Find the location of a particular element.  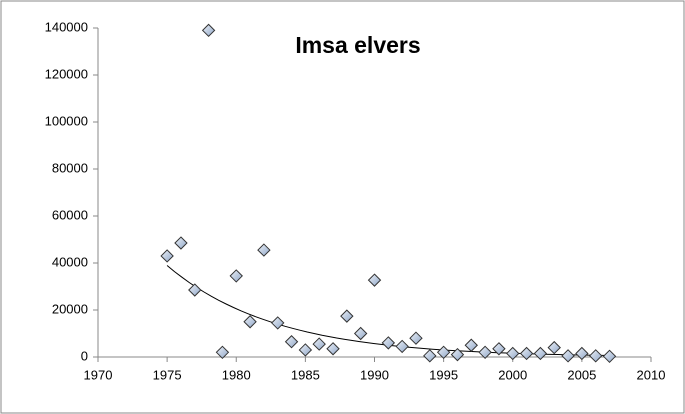

y-tick-label: 60000 is located at coordinates (70, 214).